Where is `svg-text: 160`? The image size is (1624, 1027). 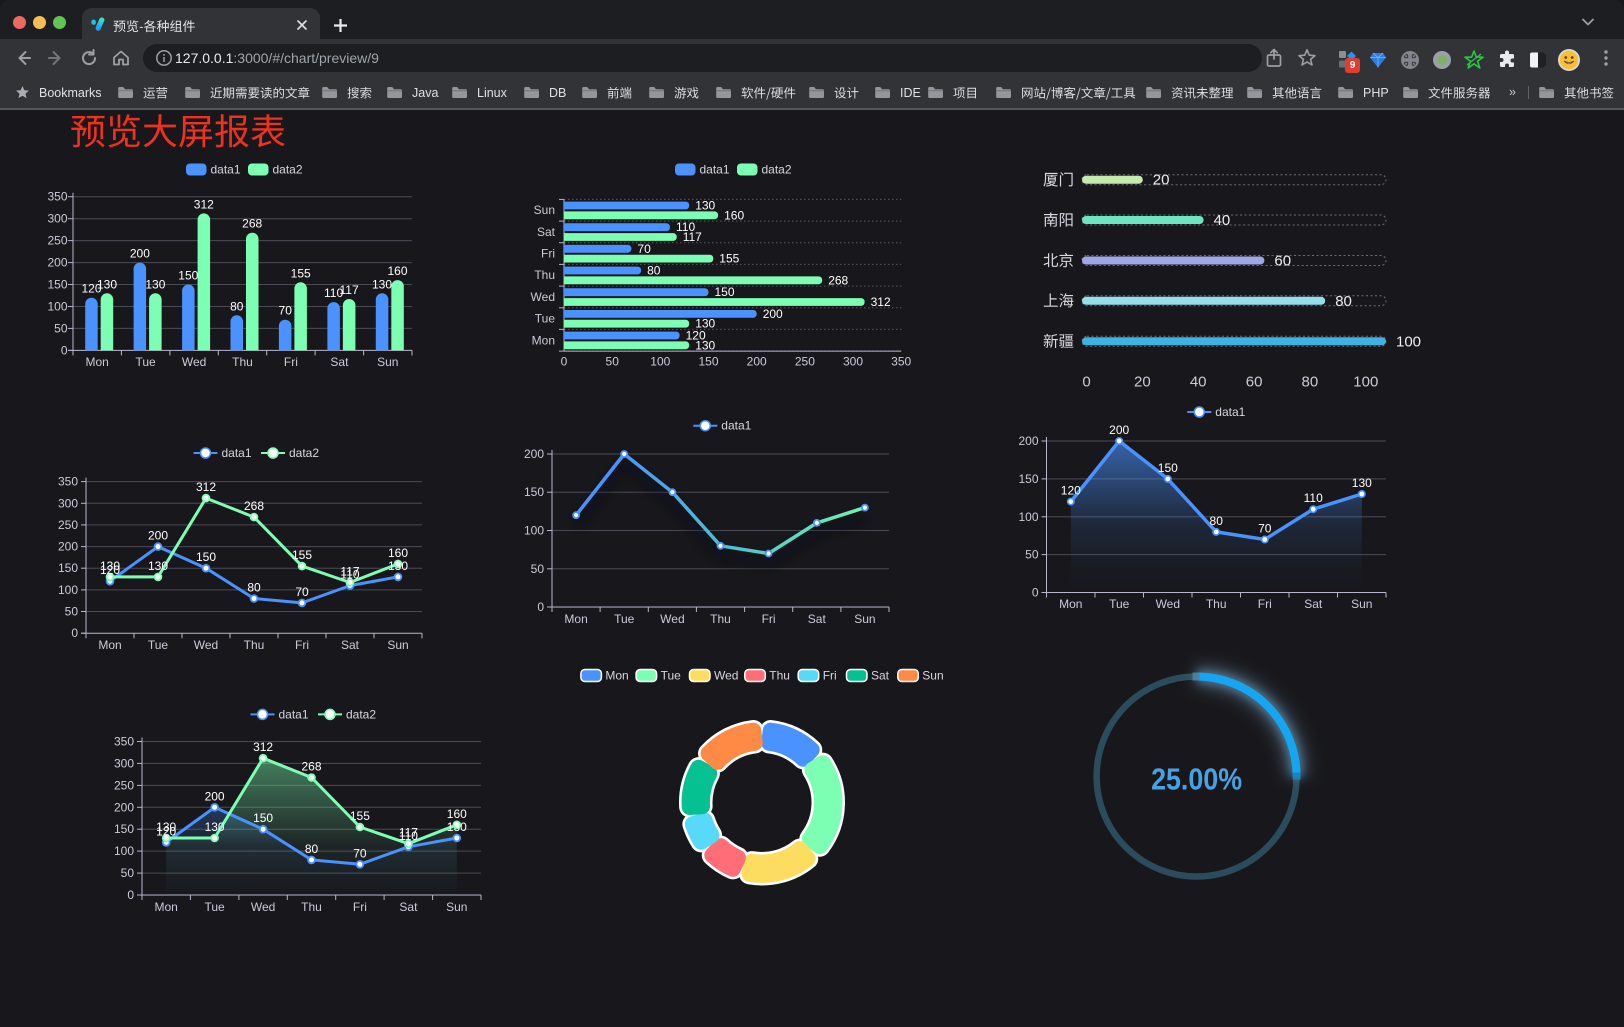
svg-text: 160 is located at coordinates (397, 271).